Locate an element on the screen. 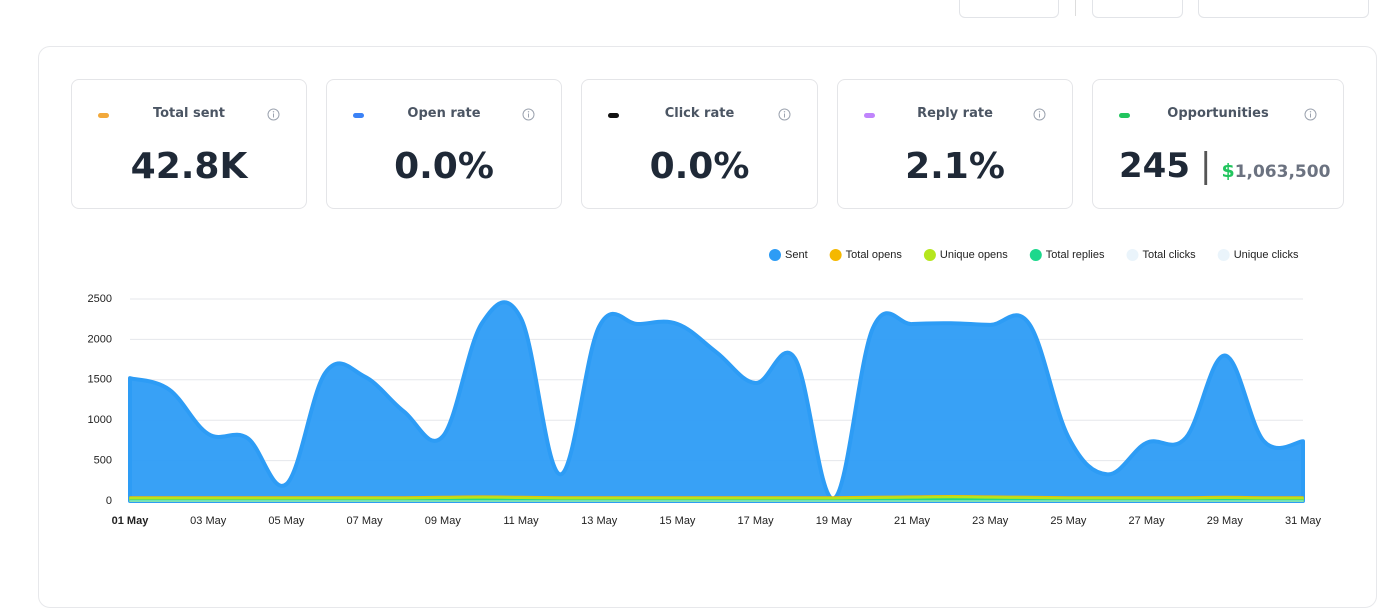 The width and height of the screenshot is (1384, 608). stat-card: Open rate 0.0% is located at coordinates (444, 144).